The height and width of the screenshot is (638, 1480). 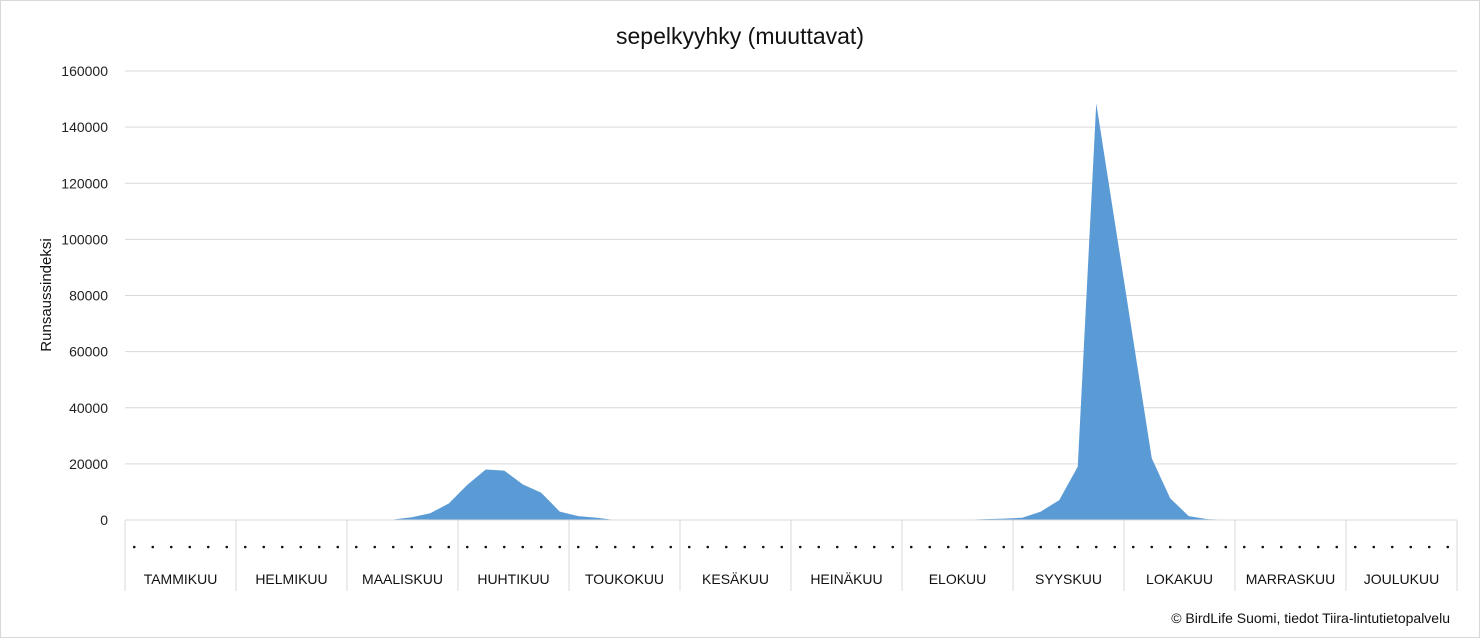 I want to click on y-tick-label: 80000, so click(x=88, y=296).